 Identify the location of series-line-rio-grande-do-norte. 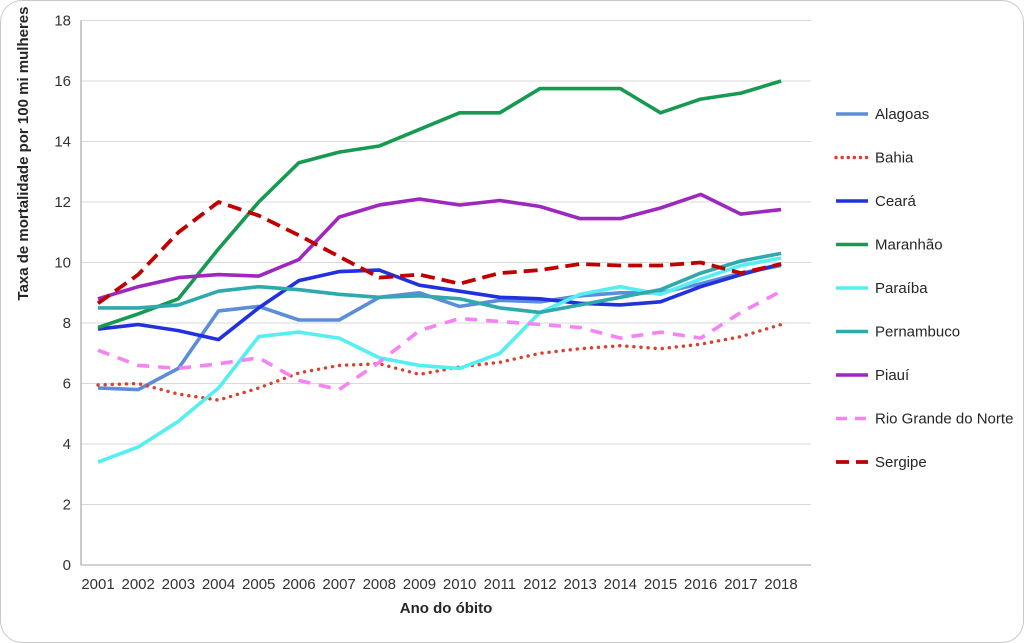
(439, 340).